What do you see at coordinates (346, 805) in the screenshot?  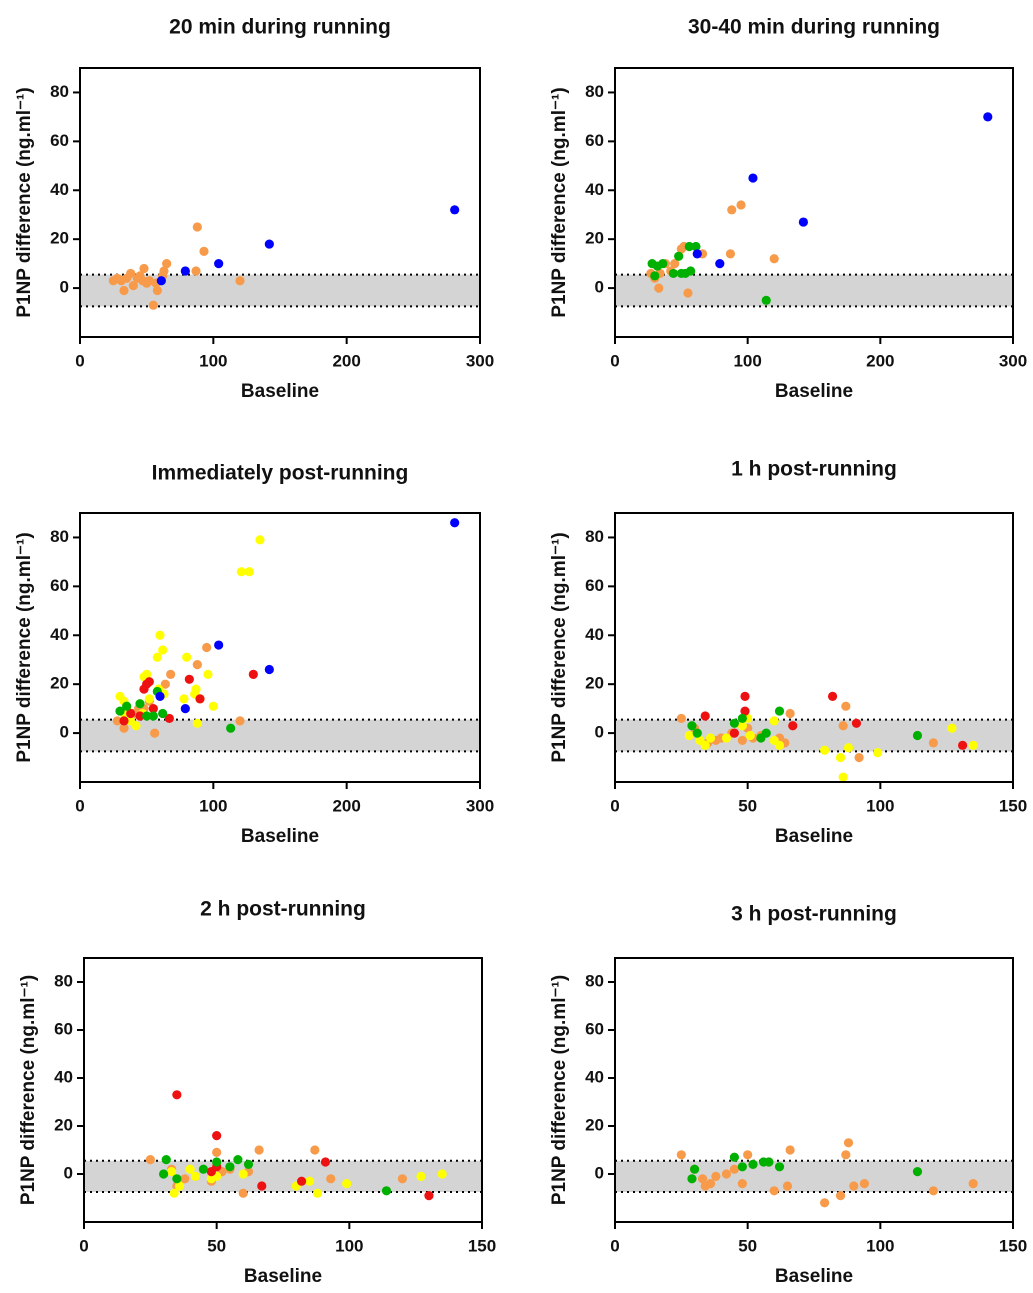 I see `x-tick-label: 200` at bounding box center [346, 805].